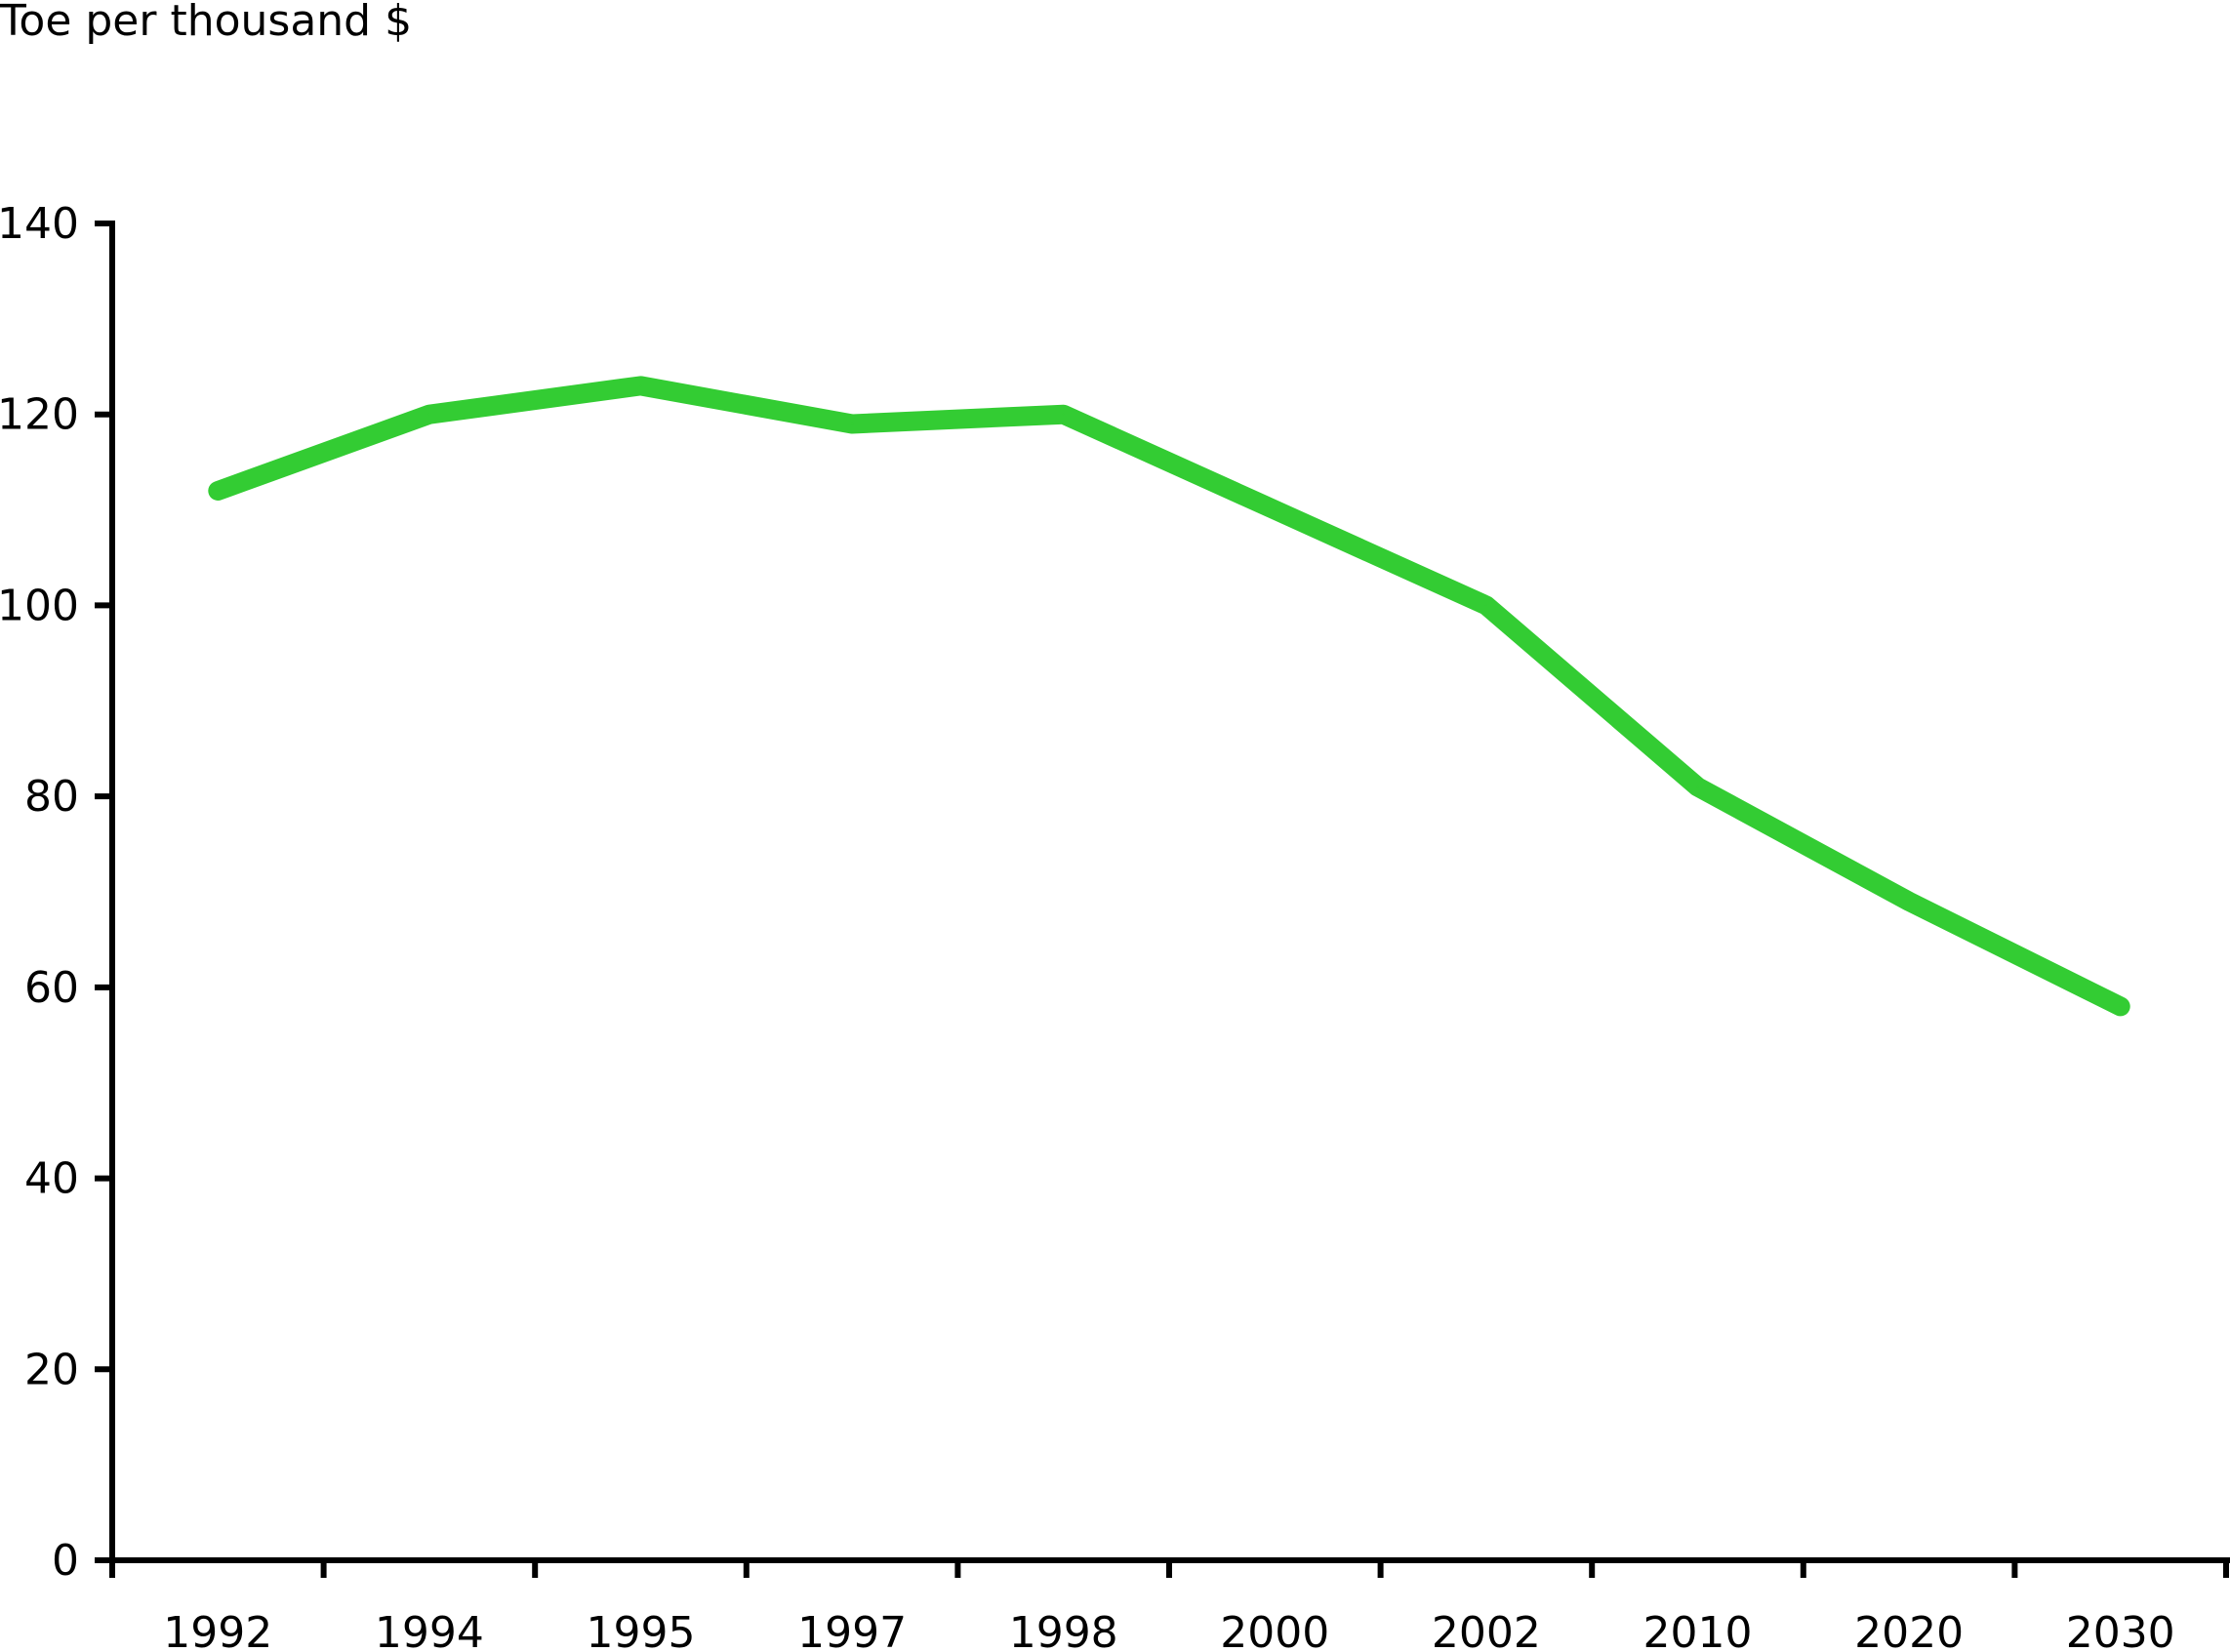 The image size is (2230, 1652). Describe the element at coordinates (1063, 1630) in the screenshot. I see `x-tick-label: 1998` at that location.